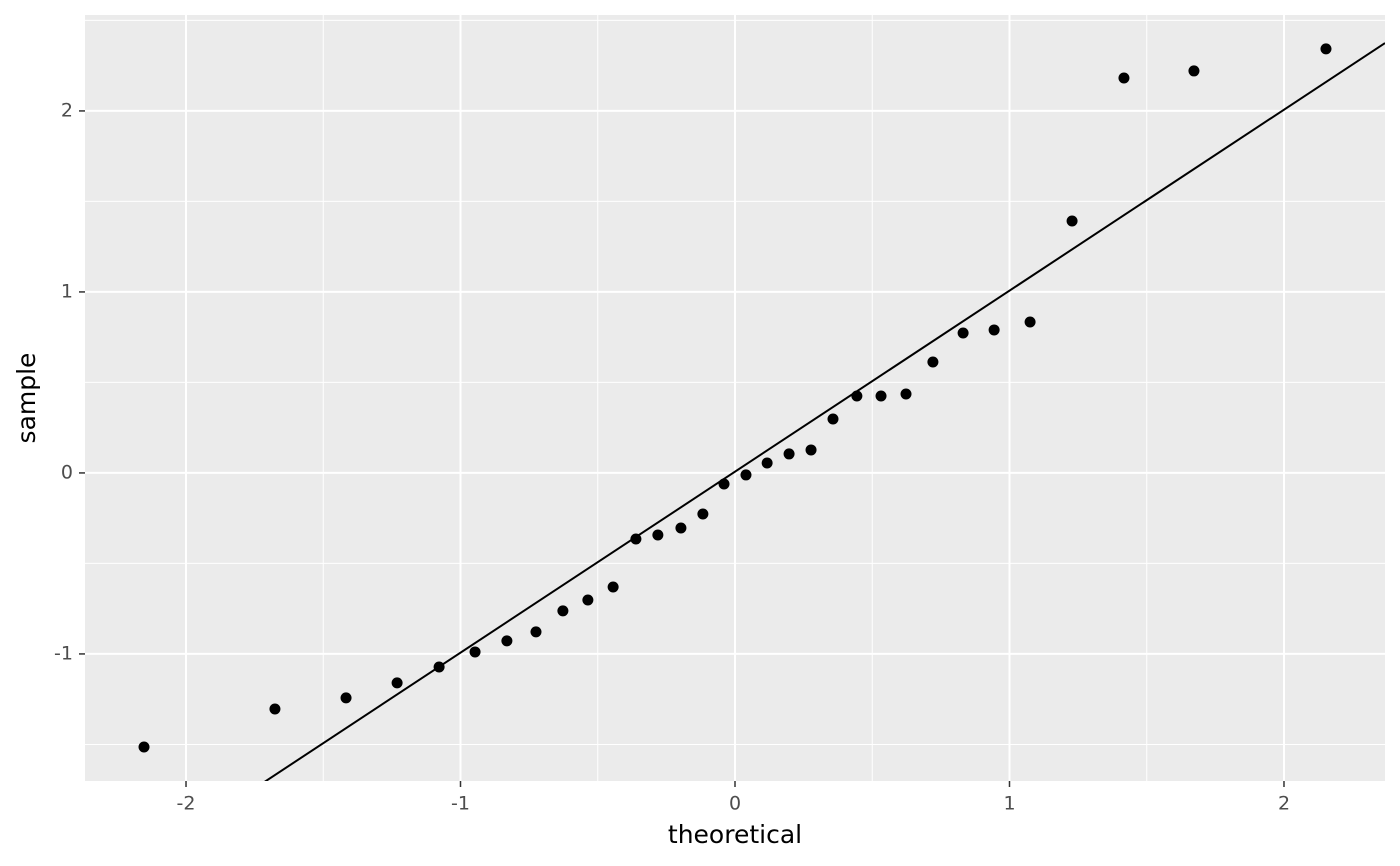 This screenshot has width=1400, height=866. What do you see at coordinates (67, 110) in the screenshot?
I see `y-tick-label: 2` at bounding box center [67, 110].